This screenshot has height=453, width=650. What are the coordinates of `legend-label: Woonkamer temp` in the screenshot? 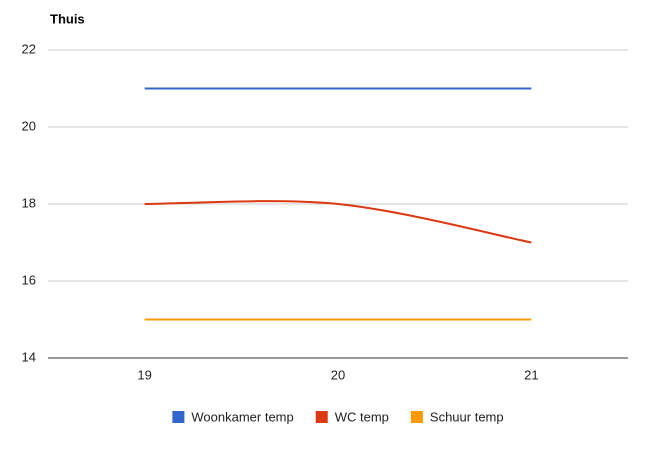 It's located at (242, 416).